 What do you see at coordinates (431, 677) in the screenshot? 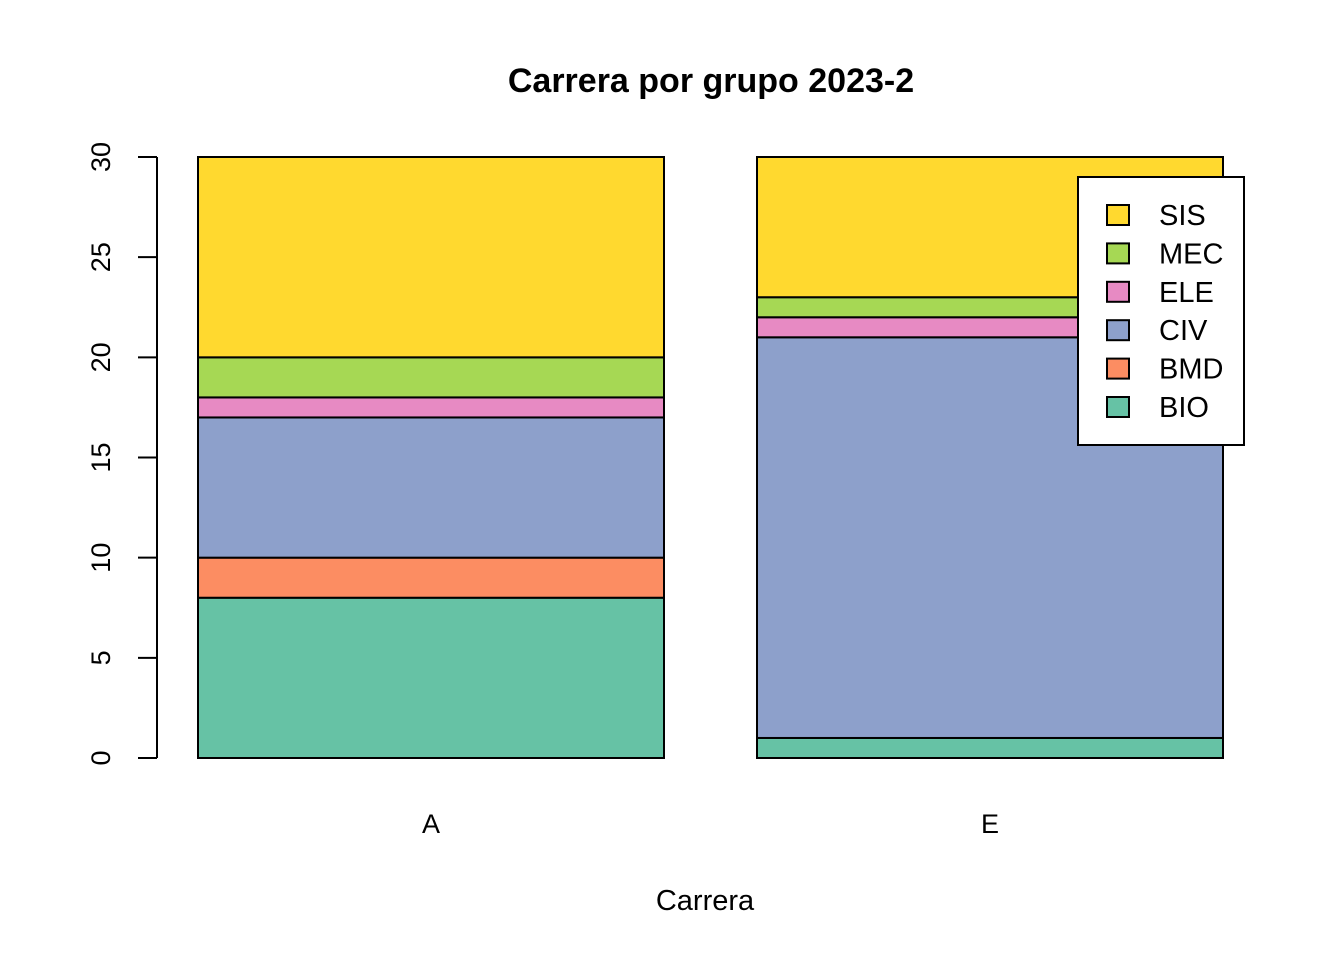
I see `bar-segment-a-bio` at bounding box center [431, 677].